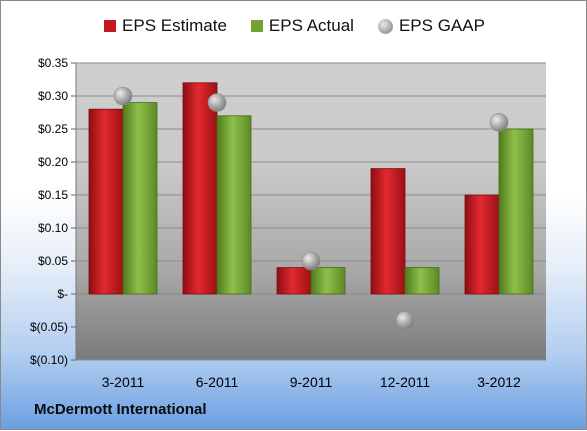 The height and width of the screenshot is (431, 587). Describe the element at coordinates (49, 360) in the screenshot. I see `y-tick-label: $(0.10)` at that location.